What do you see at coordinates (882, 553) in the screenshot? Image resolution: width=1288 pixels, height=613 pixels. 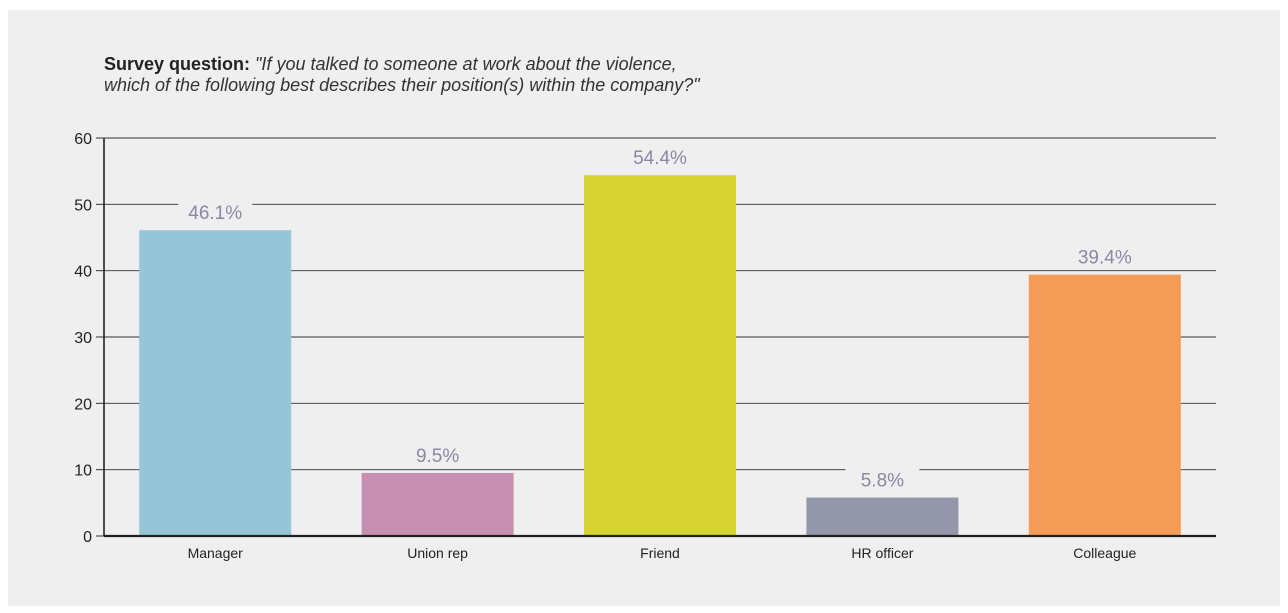 I see `x-tick-label: HR officer` at bounding box center [882, 553].